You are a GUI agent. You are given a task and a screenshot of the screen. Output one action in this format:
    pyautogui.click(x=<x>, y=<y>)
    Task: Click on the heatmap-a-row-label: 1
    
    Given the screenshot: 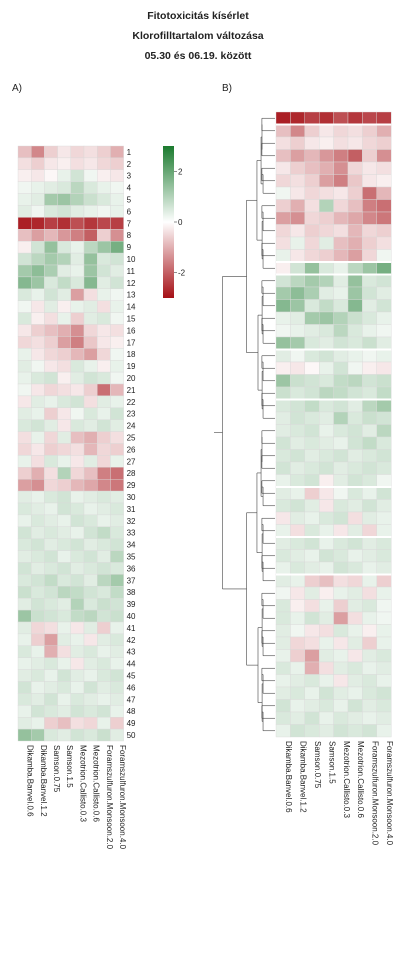 What is the action you would take?
    pyautogui.click(x=129, y=152)
    